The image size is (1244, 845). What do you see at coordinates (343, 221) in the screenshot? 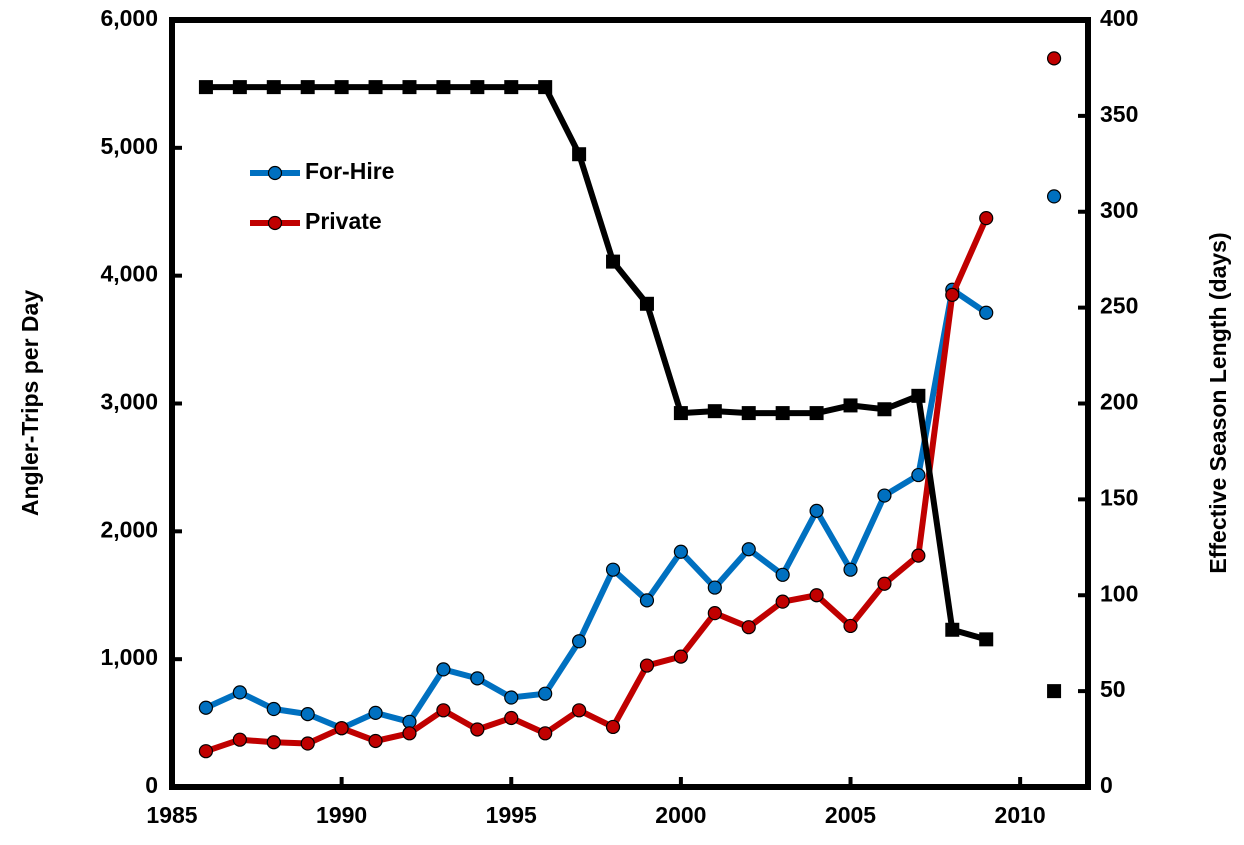
I see `legend-label: Private` at bounding box center [343, 221].